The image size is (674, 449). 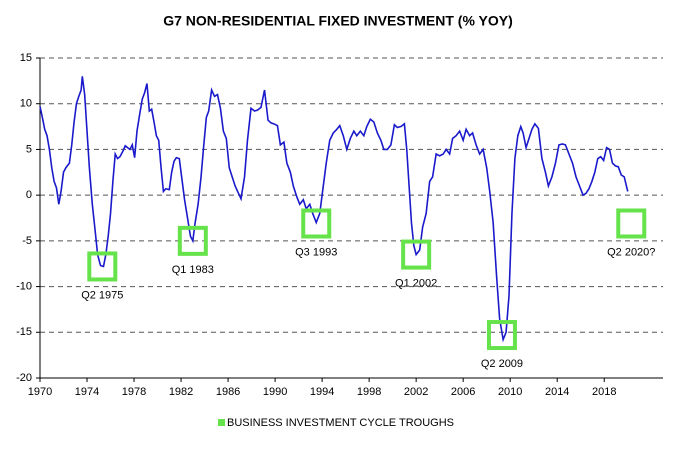 I want to click on x-tick-label: 2014, so click(x=557, y=392).